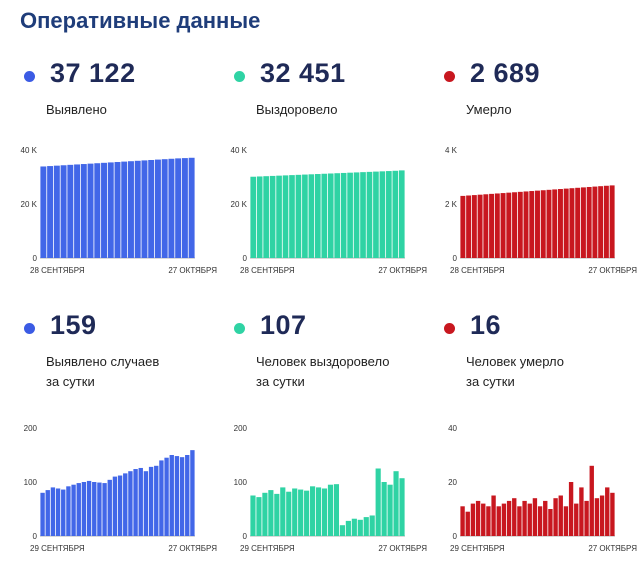 This screenshot has height=582, width=640. I want to click on y-tick-label: 40 K, so click(29, 150).